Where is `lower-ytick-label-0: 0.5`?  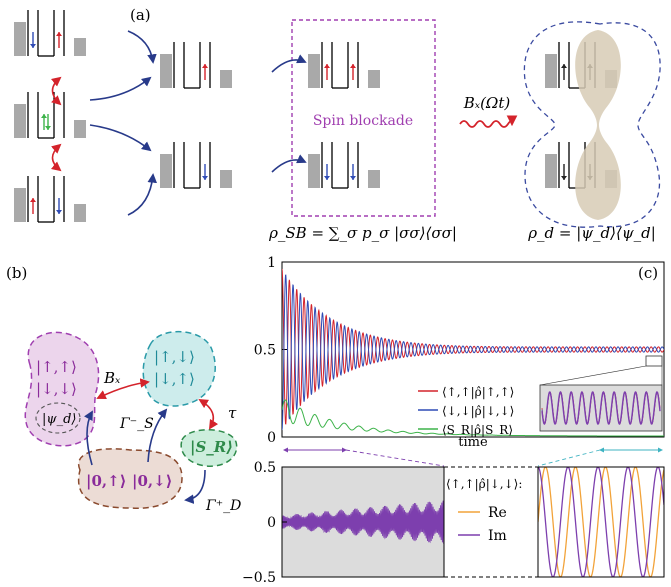 lower-ytick-label-0: 0.5 is located at coordinates (265, 468).